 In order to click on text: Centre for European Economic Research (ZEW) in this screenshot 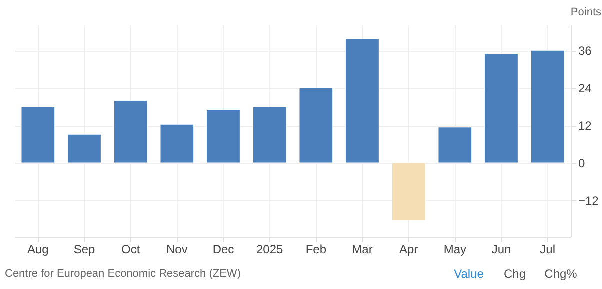, I will do `click(123, 274)`.